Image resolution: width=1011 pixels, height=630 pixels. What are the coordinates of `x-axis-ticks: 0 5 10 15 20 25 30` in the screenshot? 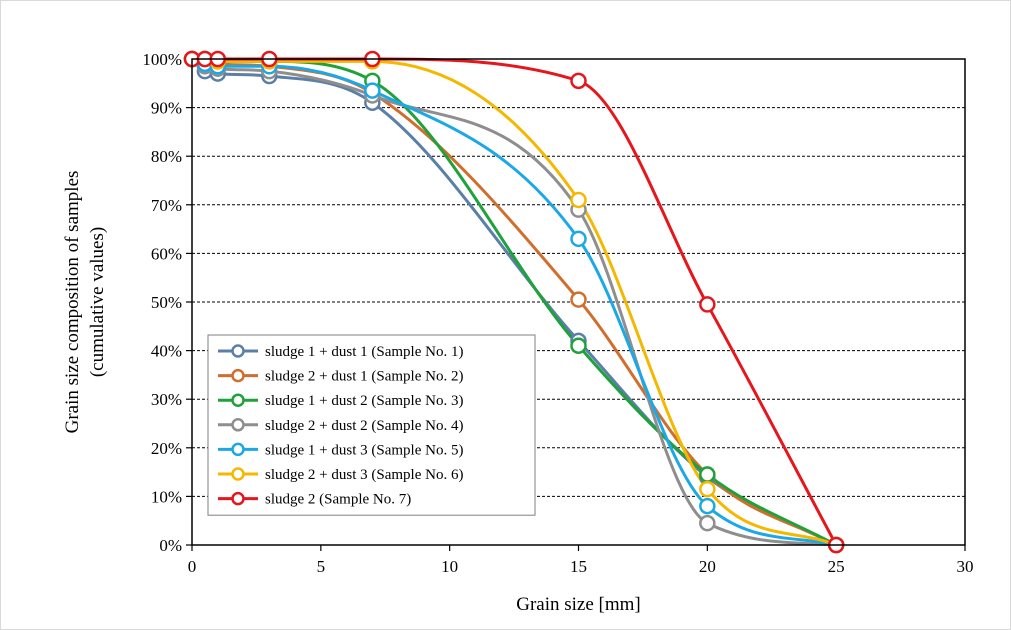 It's located at (581, 560).